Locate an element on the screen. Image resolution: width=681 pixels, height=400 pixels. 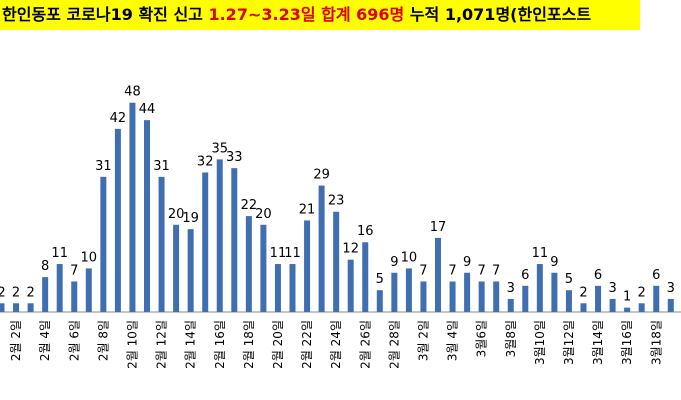
x-tick-label: 3월12일 is located at coordinates (569, 342).